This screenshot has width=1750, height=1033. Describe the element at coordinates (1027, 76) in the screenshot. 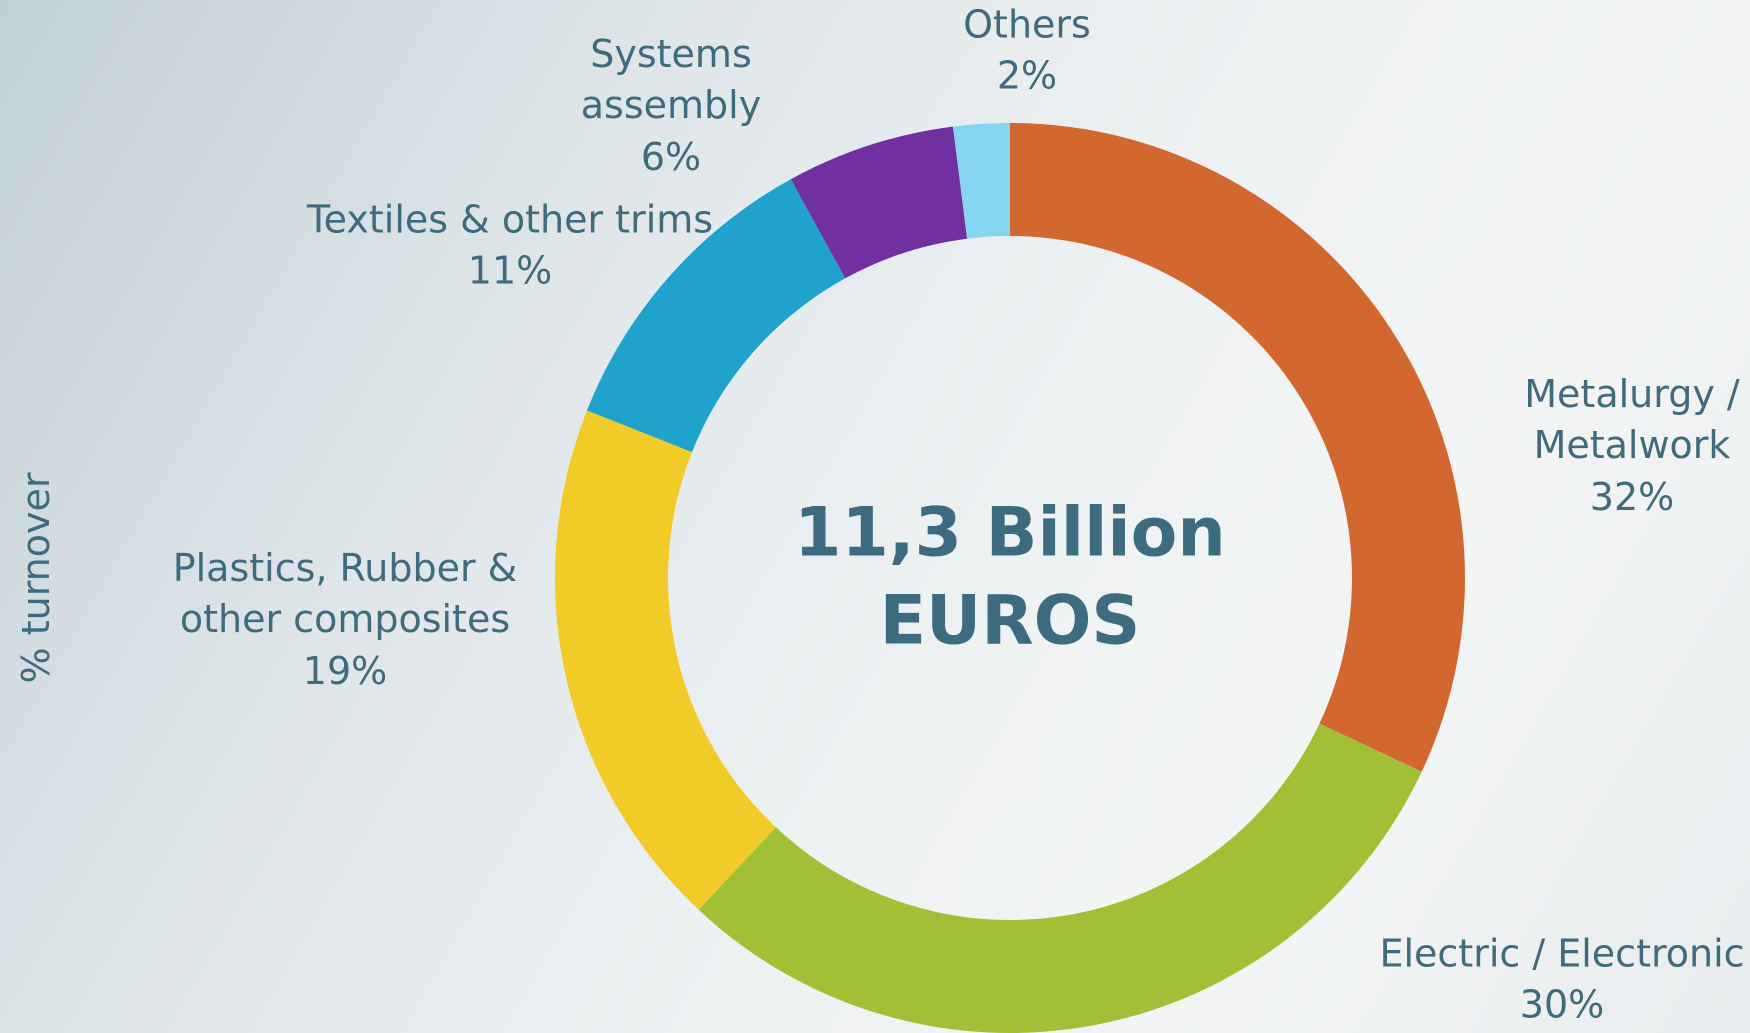

I see `value-label: 2%` at that location.